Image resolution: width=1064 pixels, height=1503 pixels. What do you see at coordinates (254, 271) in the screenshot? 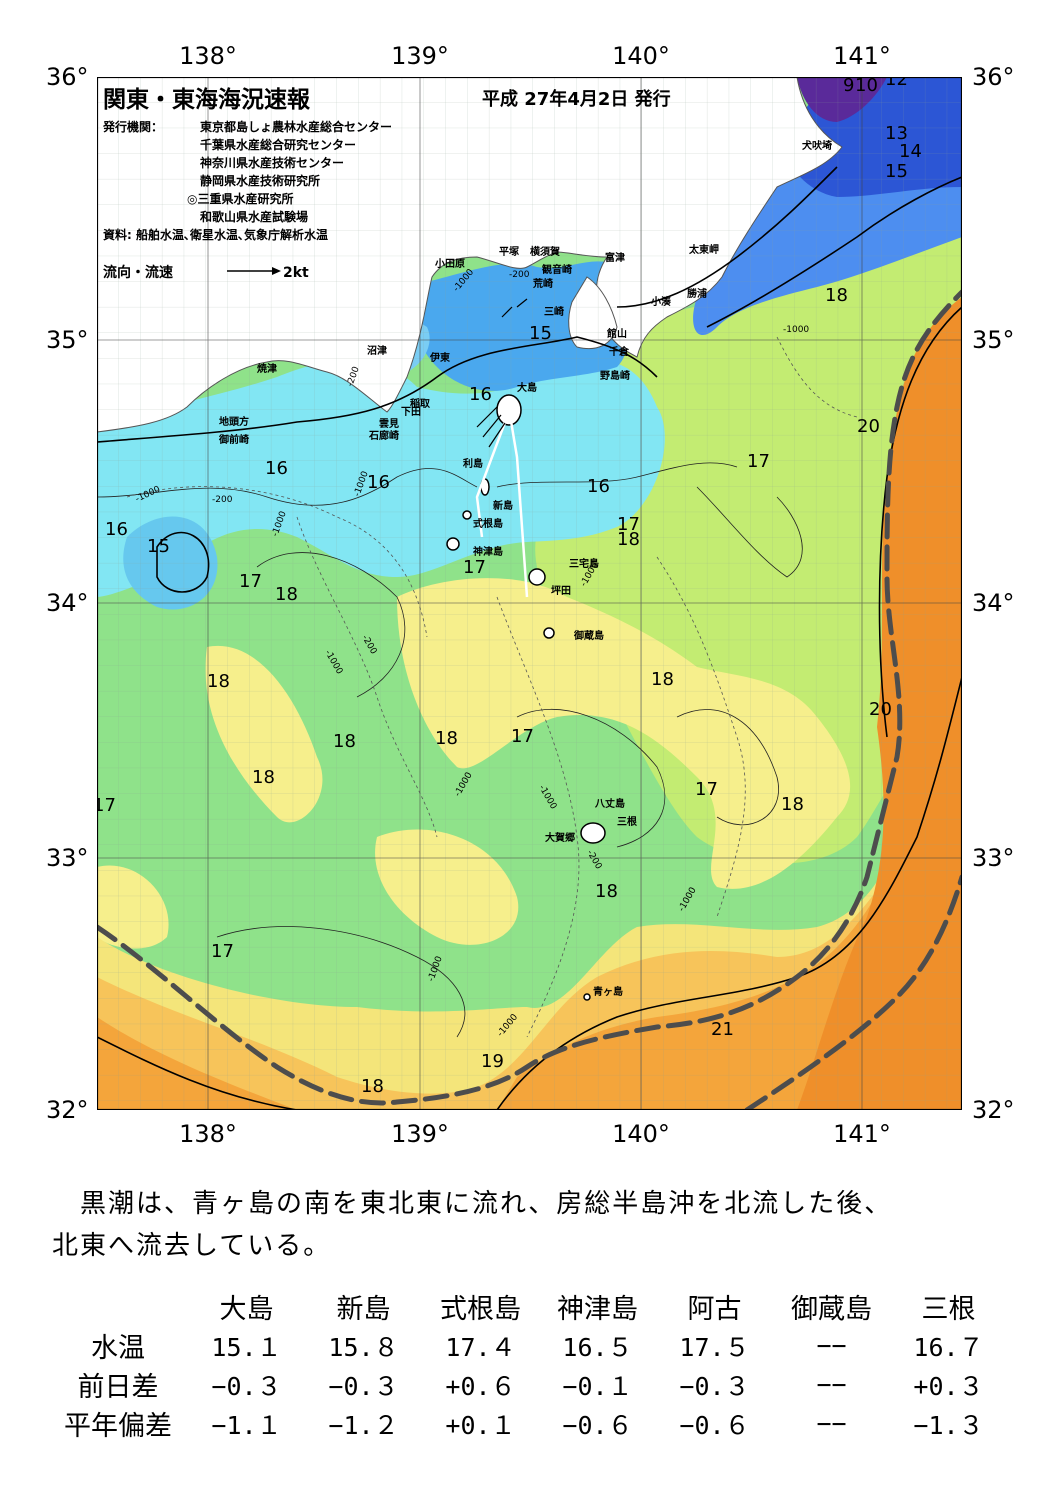
I see `flow-legend-arrow-icon` at bounding box center [254, 271].